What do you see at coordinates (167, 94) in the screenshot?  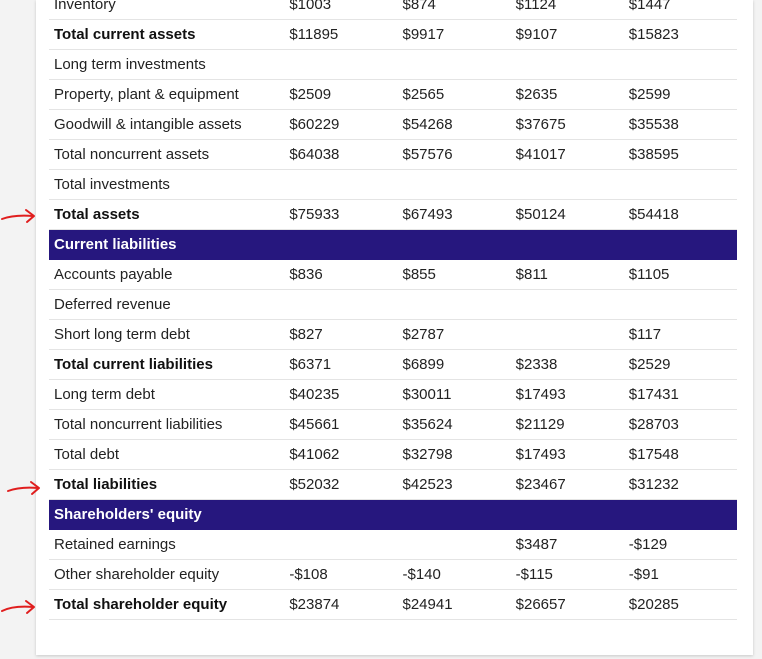 I see `row-label: Property, plant & equipment` at bounding box center [167, 94].